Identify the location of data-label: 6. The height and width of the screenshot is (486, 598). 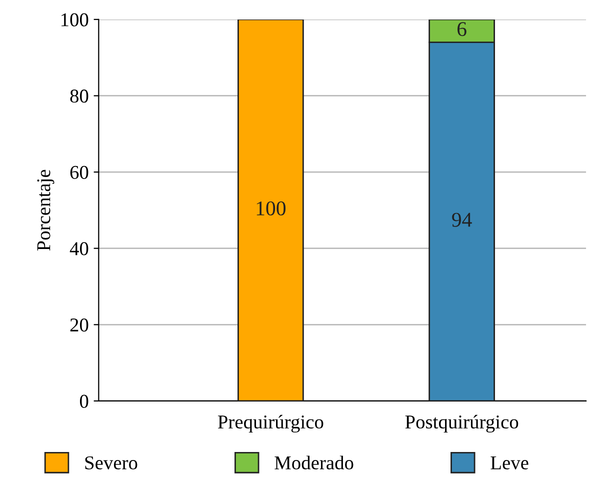
(461, 29).